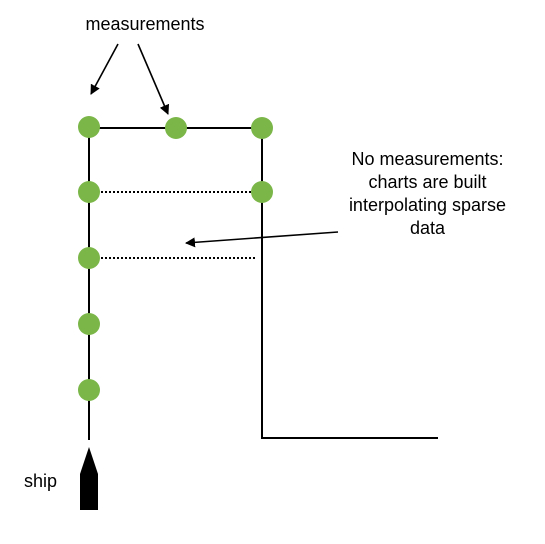 This screenshot has width=545, height=544. I want to click on note-line-1: No measurements:, so click(427, 159).